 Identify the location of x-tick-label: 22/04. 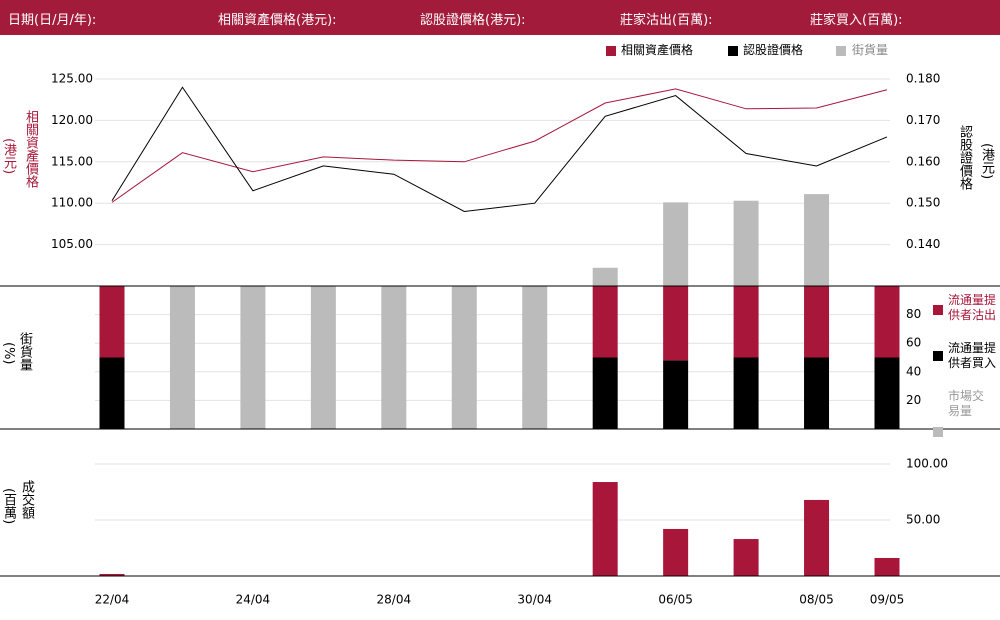
(112, 600).